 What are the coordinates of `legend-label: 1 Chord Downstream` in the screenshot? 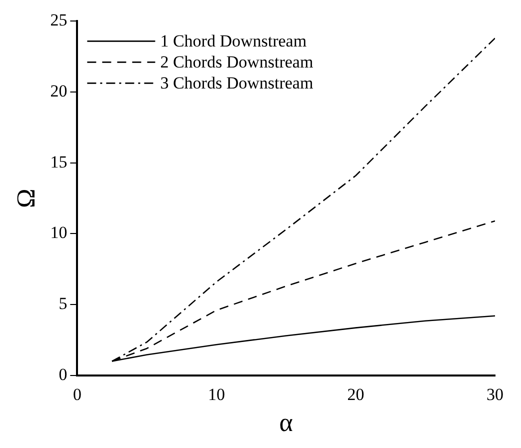 It's located at (233, 41).